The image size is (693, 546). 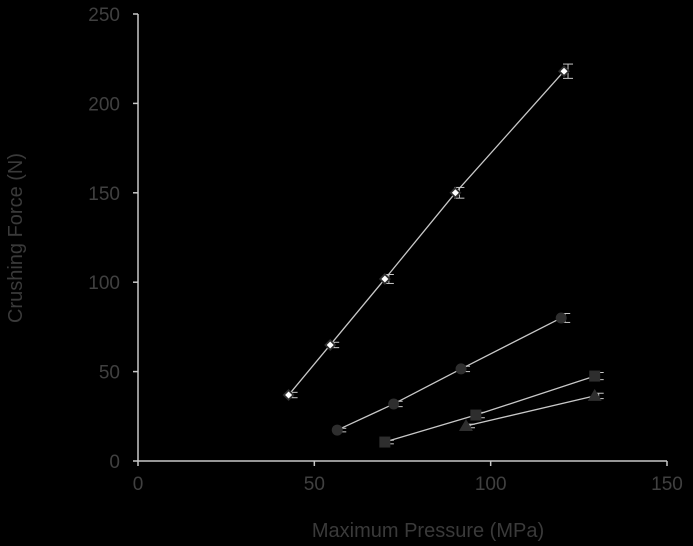 I want to click on x-tick-label: 100, so click(x=491, y=484).